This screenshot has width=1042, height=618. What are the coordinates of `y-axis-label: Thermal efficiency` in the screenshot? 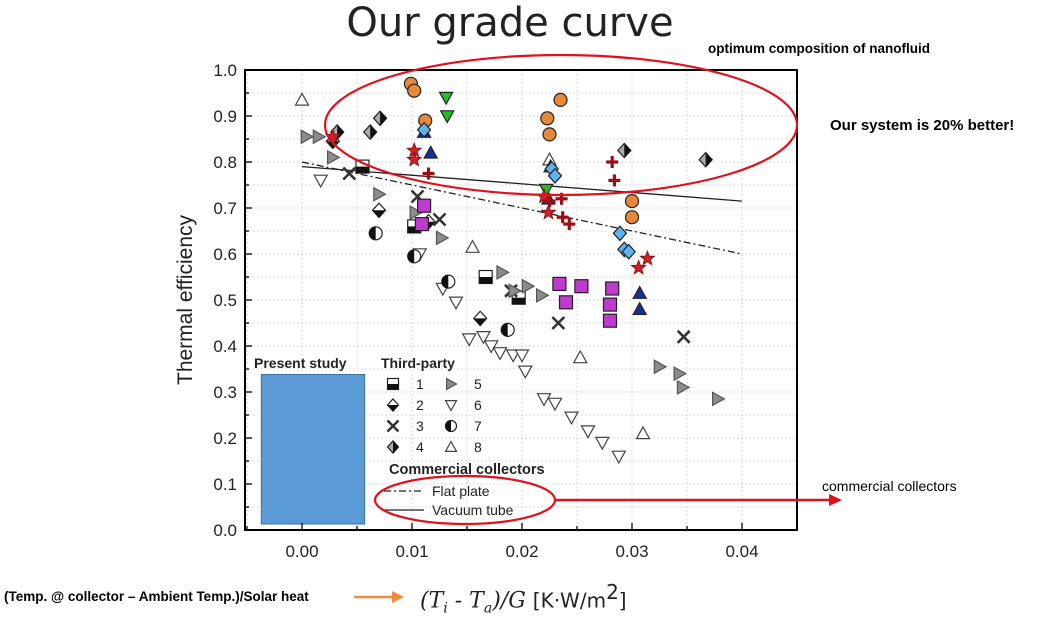 It's located at (185, 299).